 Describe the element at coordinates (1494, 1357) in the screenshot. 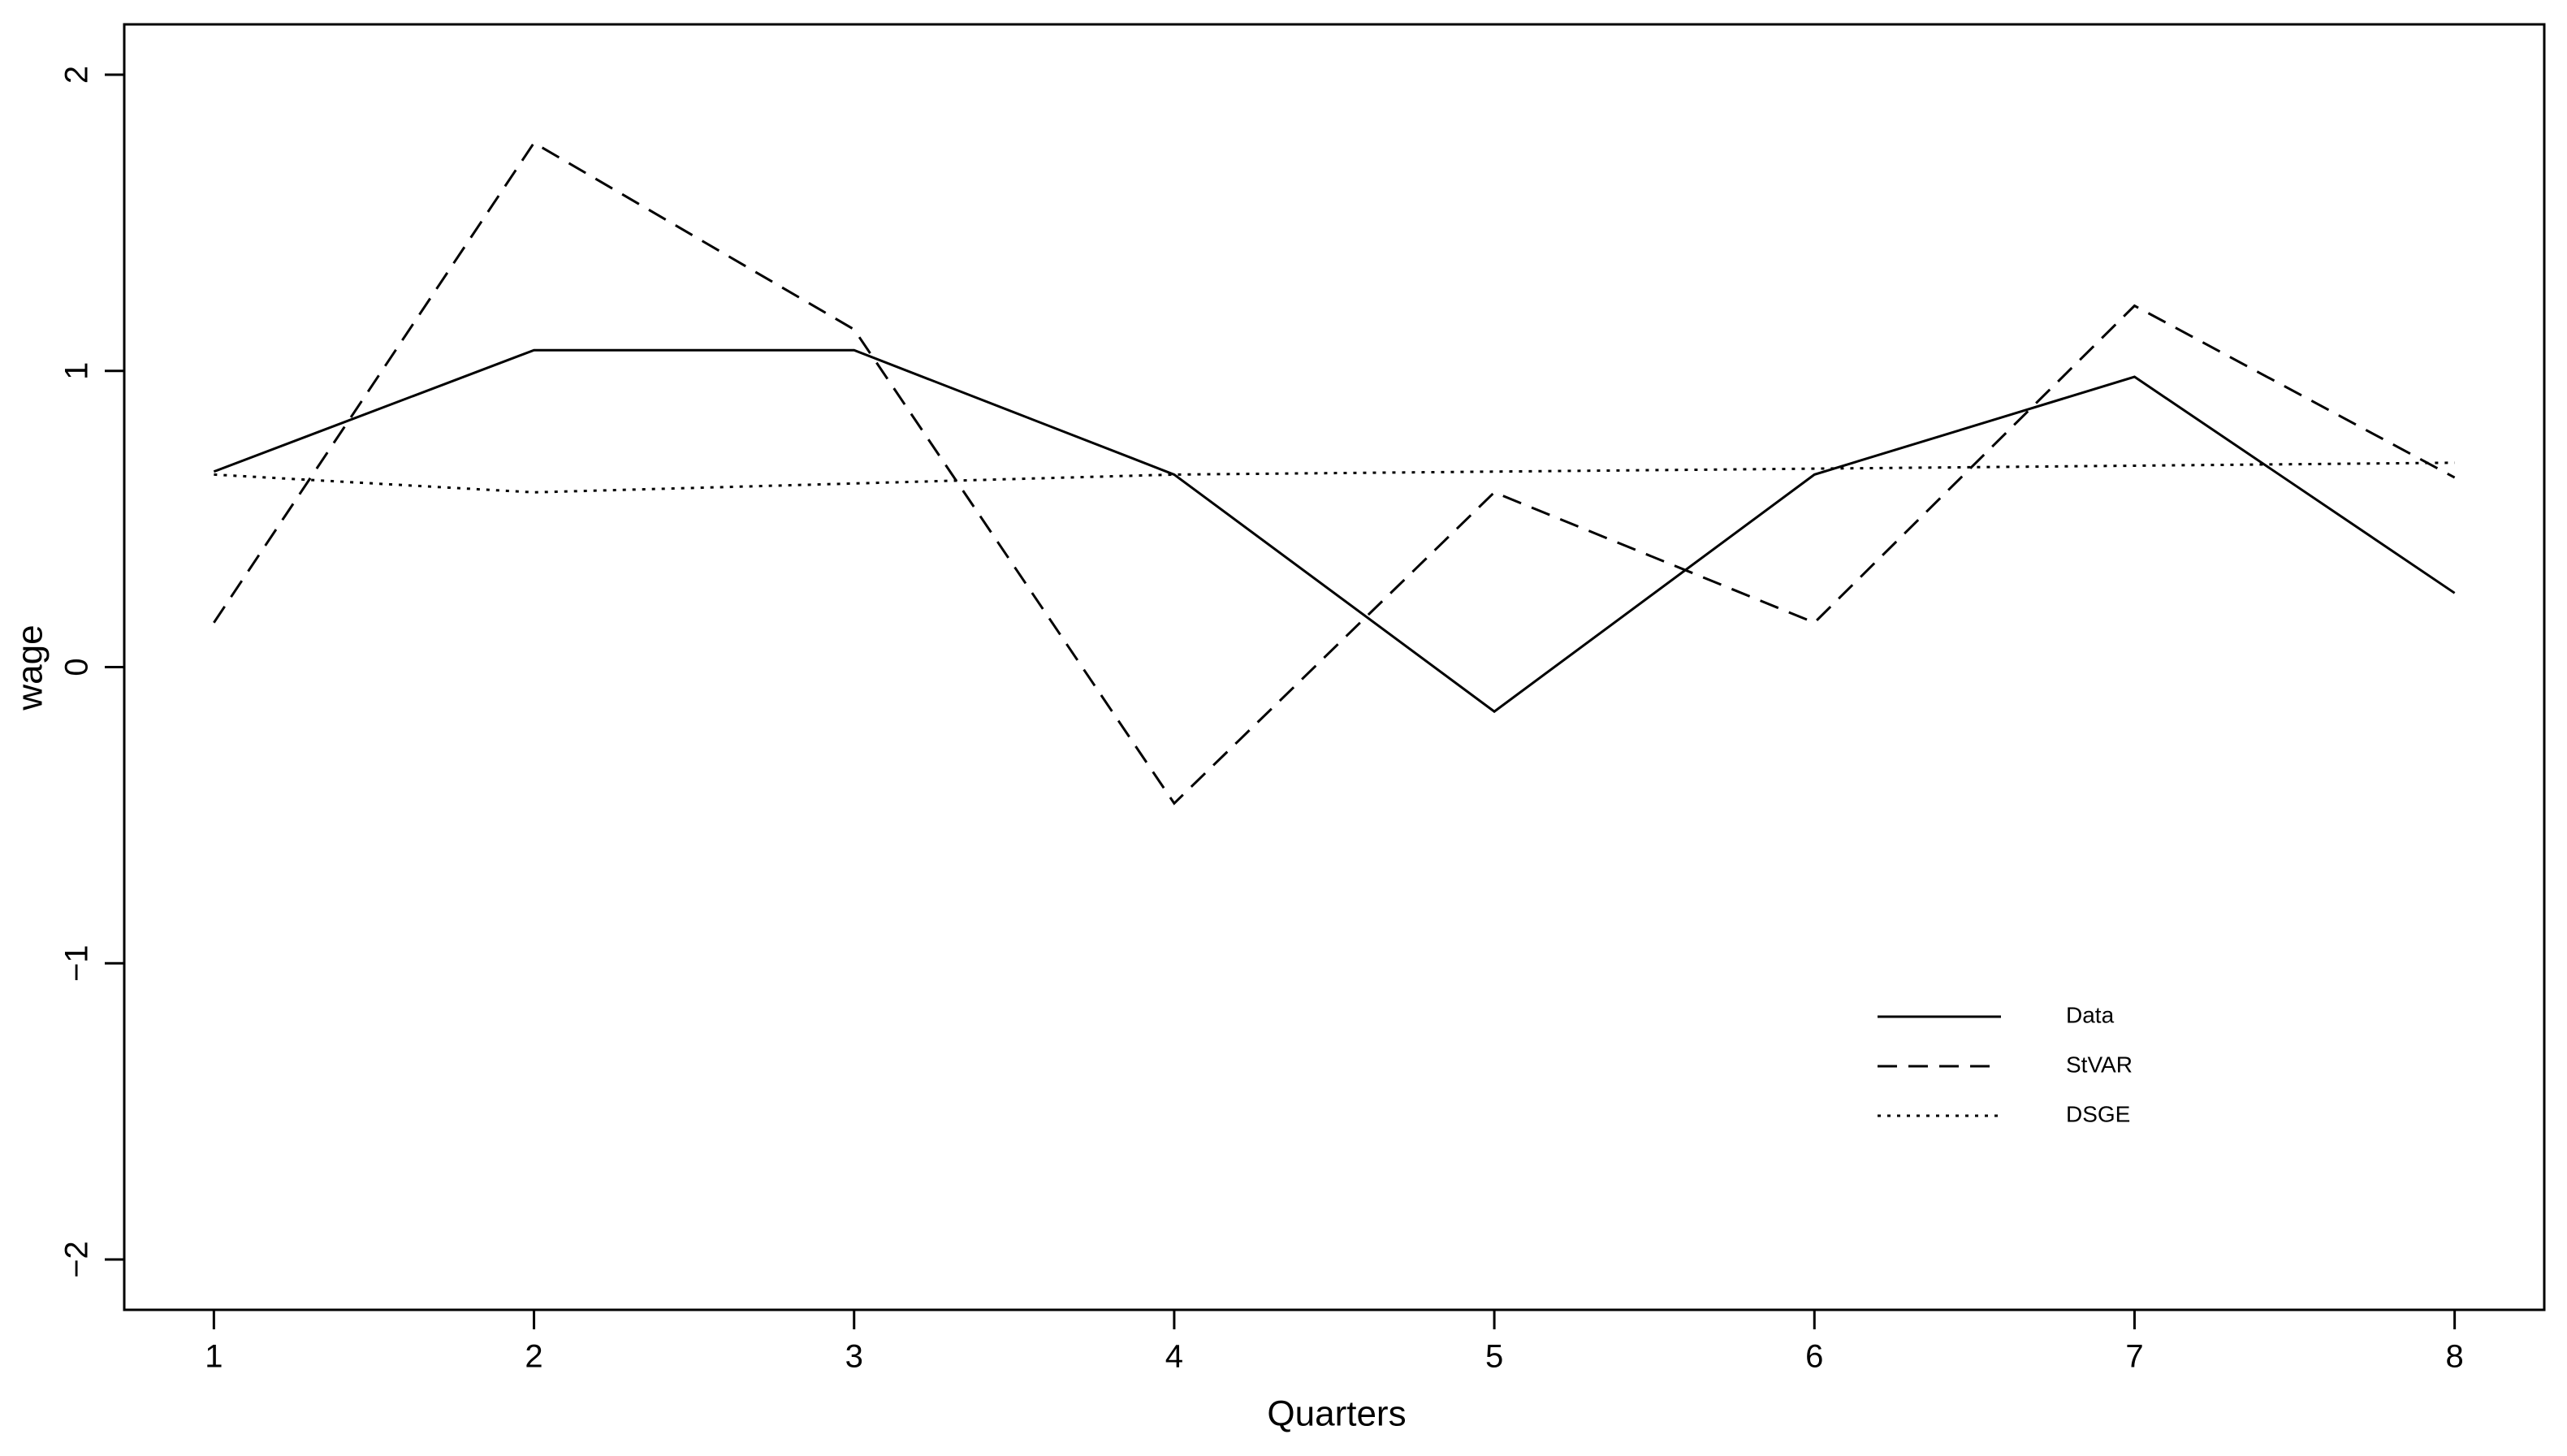

I see `x-tick-label: 5` at that location.